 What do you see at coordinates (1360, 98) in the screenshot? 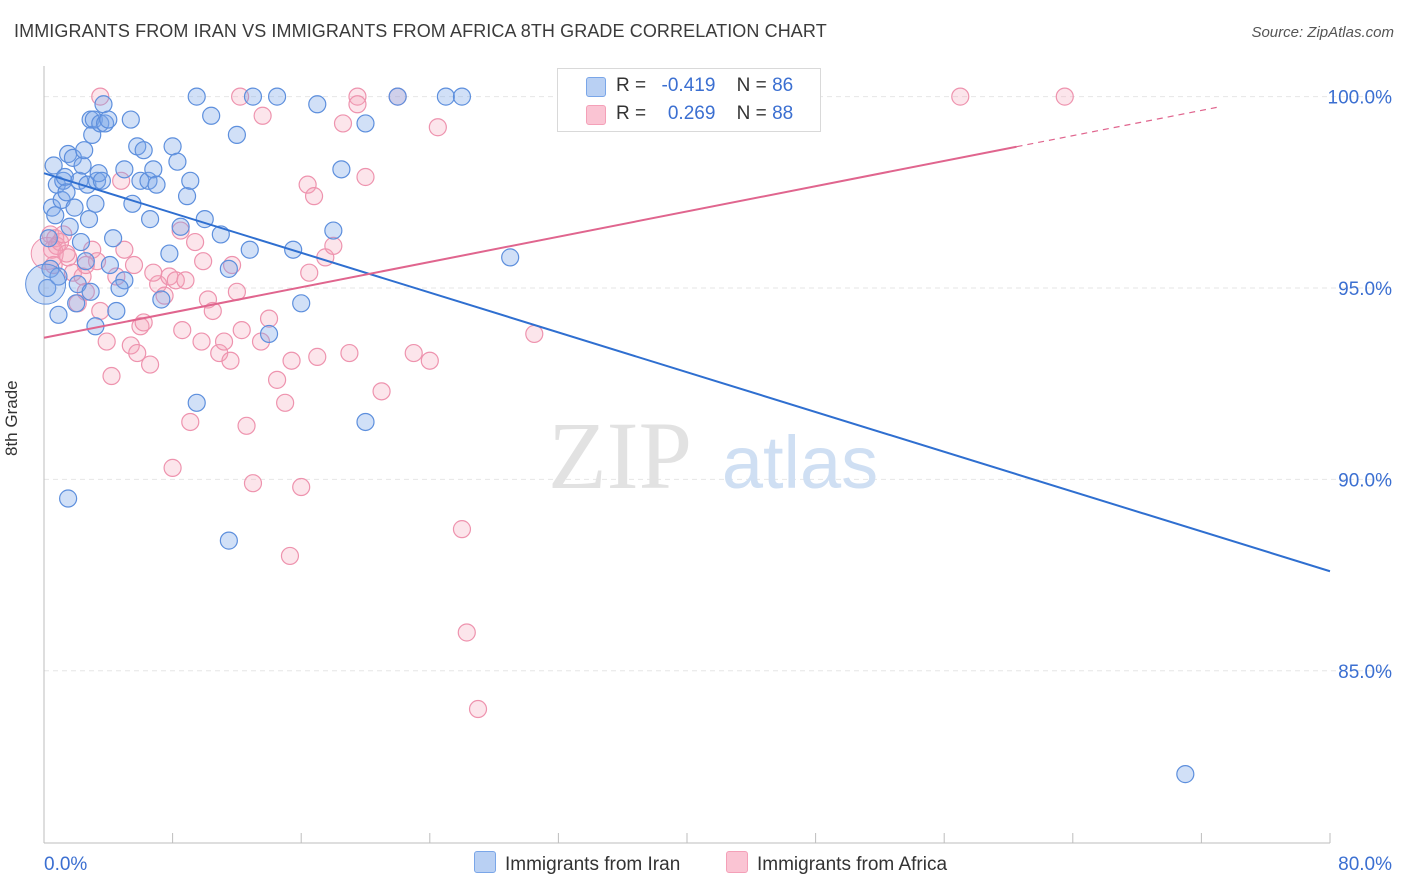
I see `y-tick-label: 100.0%` at bounding box center [1360, 98].